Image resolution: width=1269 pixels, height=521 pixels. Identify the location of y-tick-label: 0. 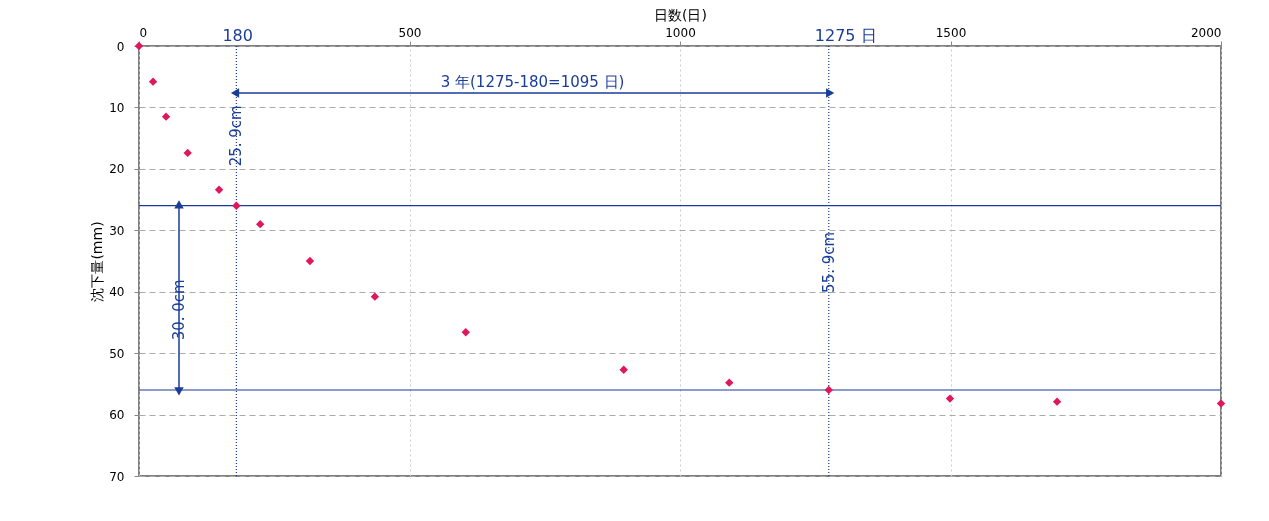
(120, 46).